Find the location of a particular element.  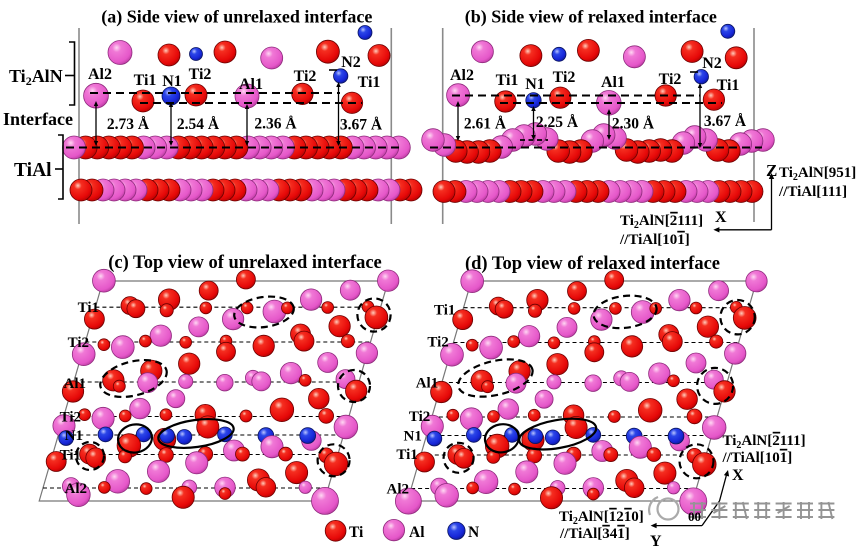

svg-text: 2.36 Å is located at coordinates (275, 124).